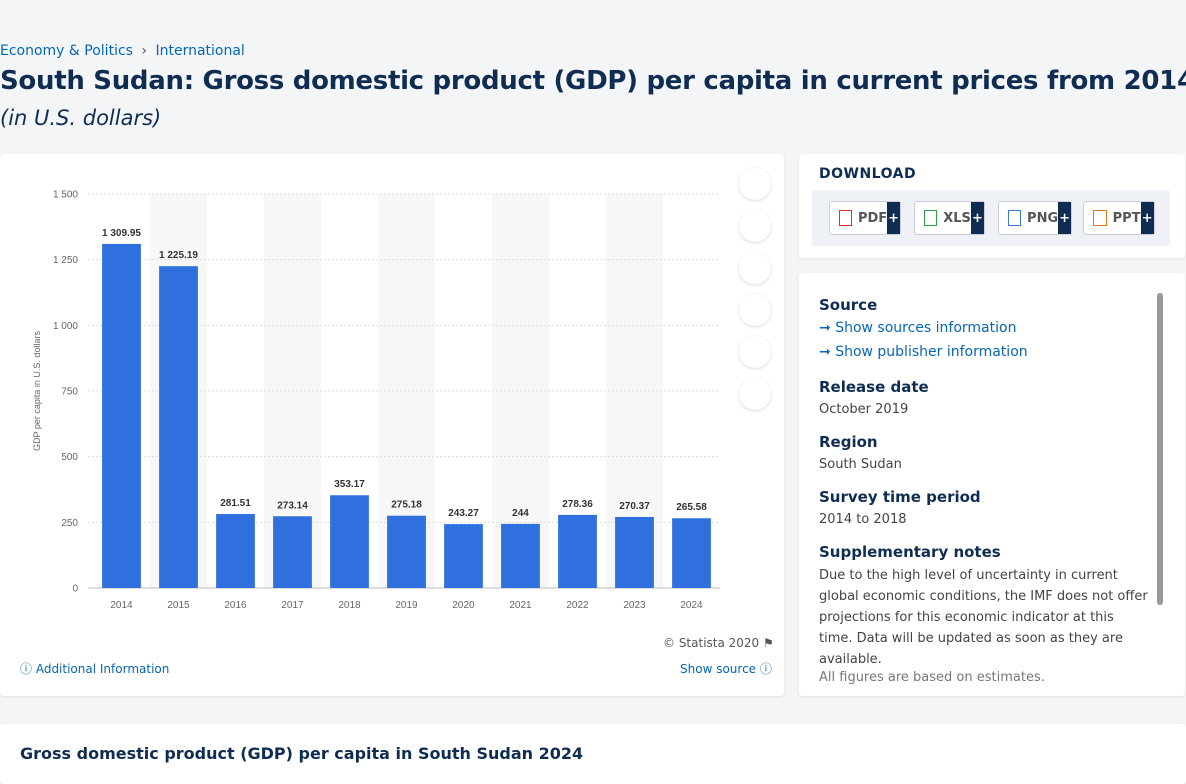  What do you see at coordinates (863, 519) in the screenshot?
I see `info-value: 2014 to 2018` at bounding box center [863, 519].